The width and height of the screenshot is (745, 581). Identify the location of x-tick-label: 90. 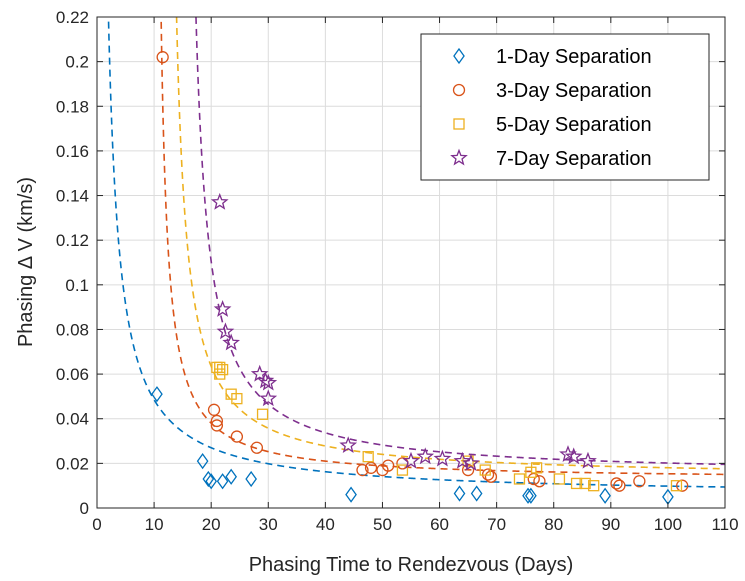
(610, 524).